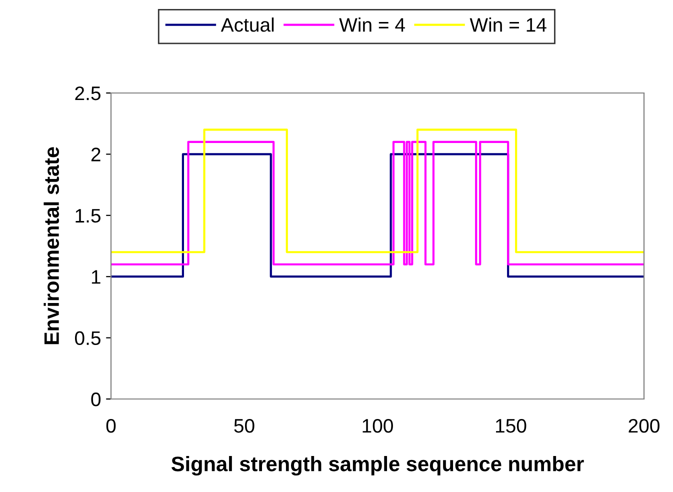 This screenshot has width=673, height=492. Describe the element at coordinates (247, 25) in the screenshot. I see `legend-label: Actual` at that location.